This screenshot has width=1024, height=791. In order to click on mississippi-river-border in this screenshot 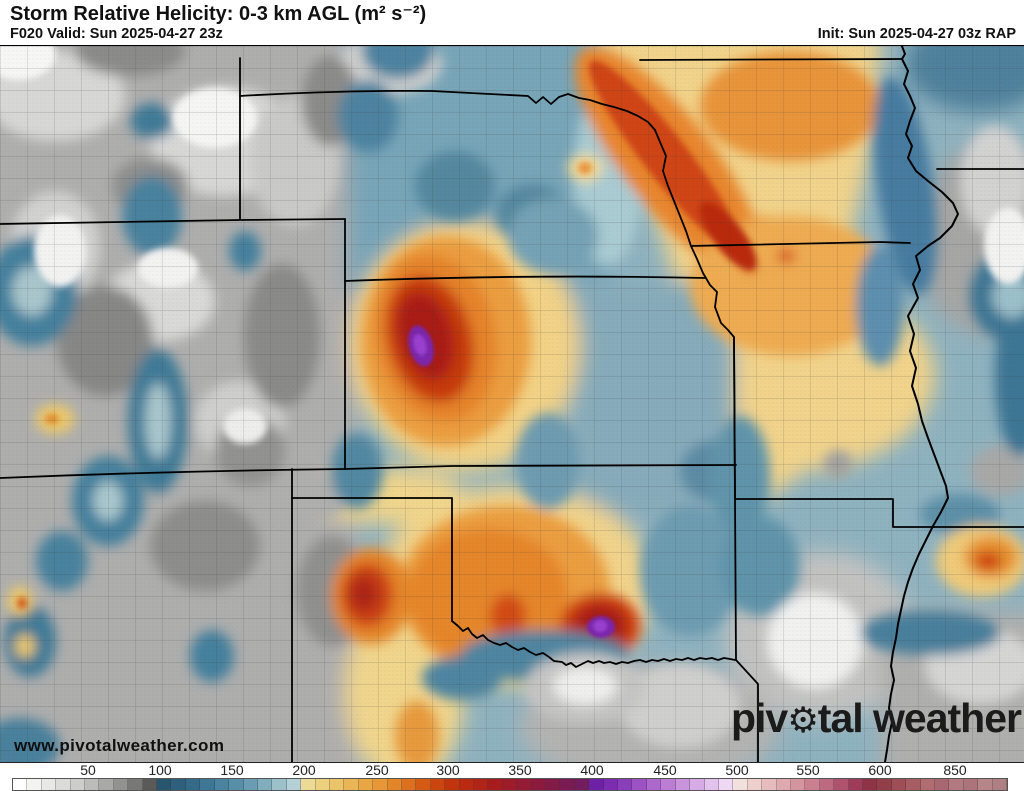, I will do `click(921, 404)`.